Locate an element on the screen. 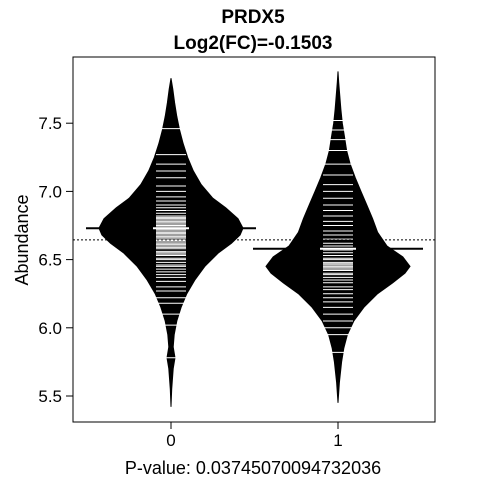  x-tick-label-0: 0 is located at coordinates (170, 440).